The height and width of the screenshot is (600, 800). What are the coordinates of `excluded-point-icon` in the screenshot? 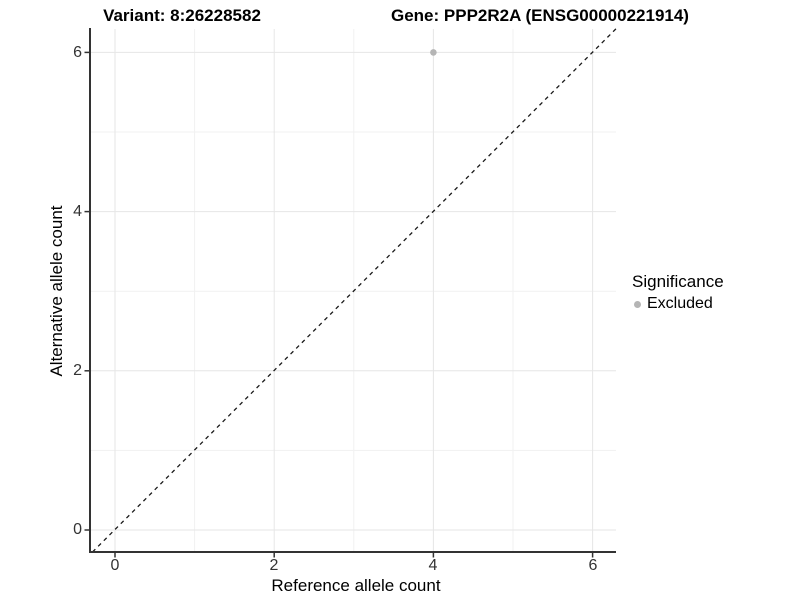 It's located at (637, 304).